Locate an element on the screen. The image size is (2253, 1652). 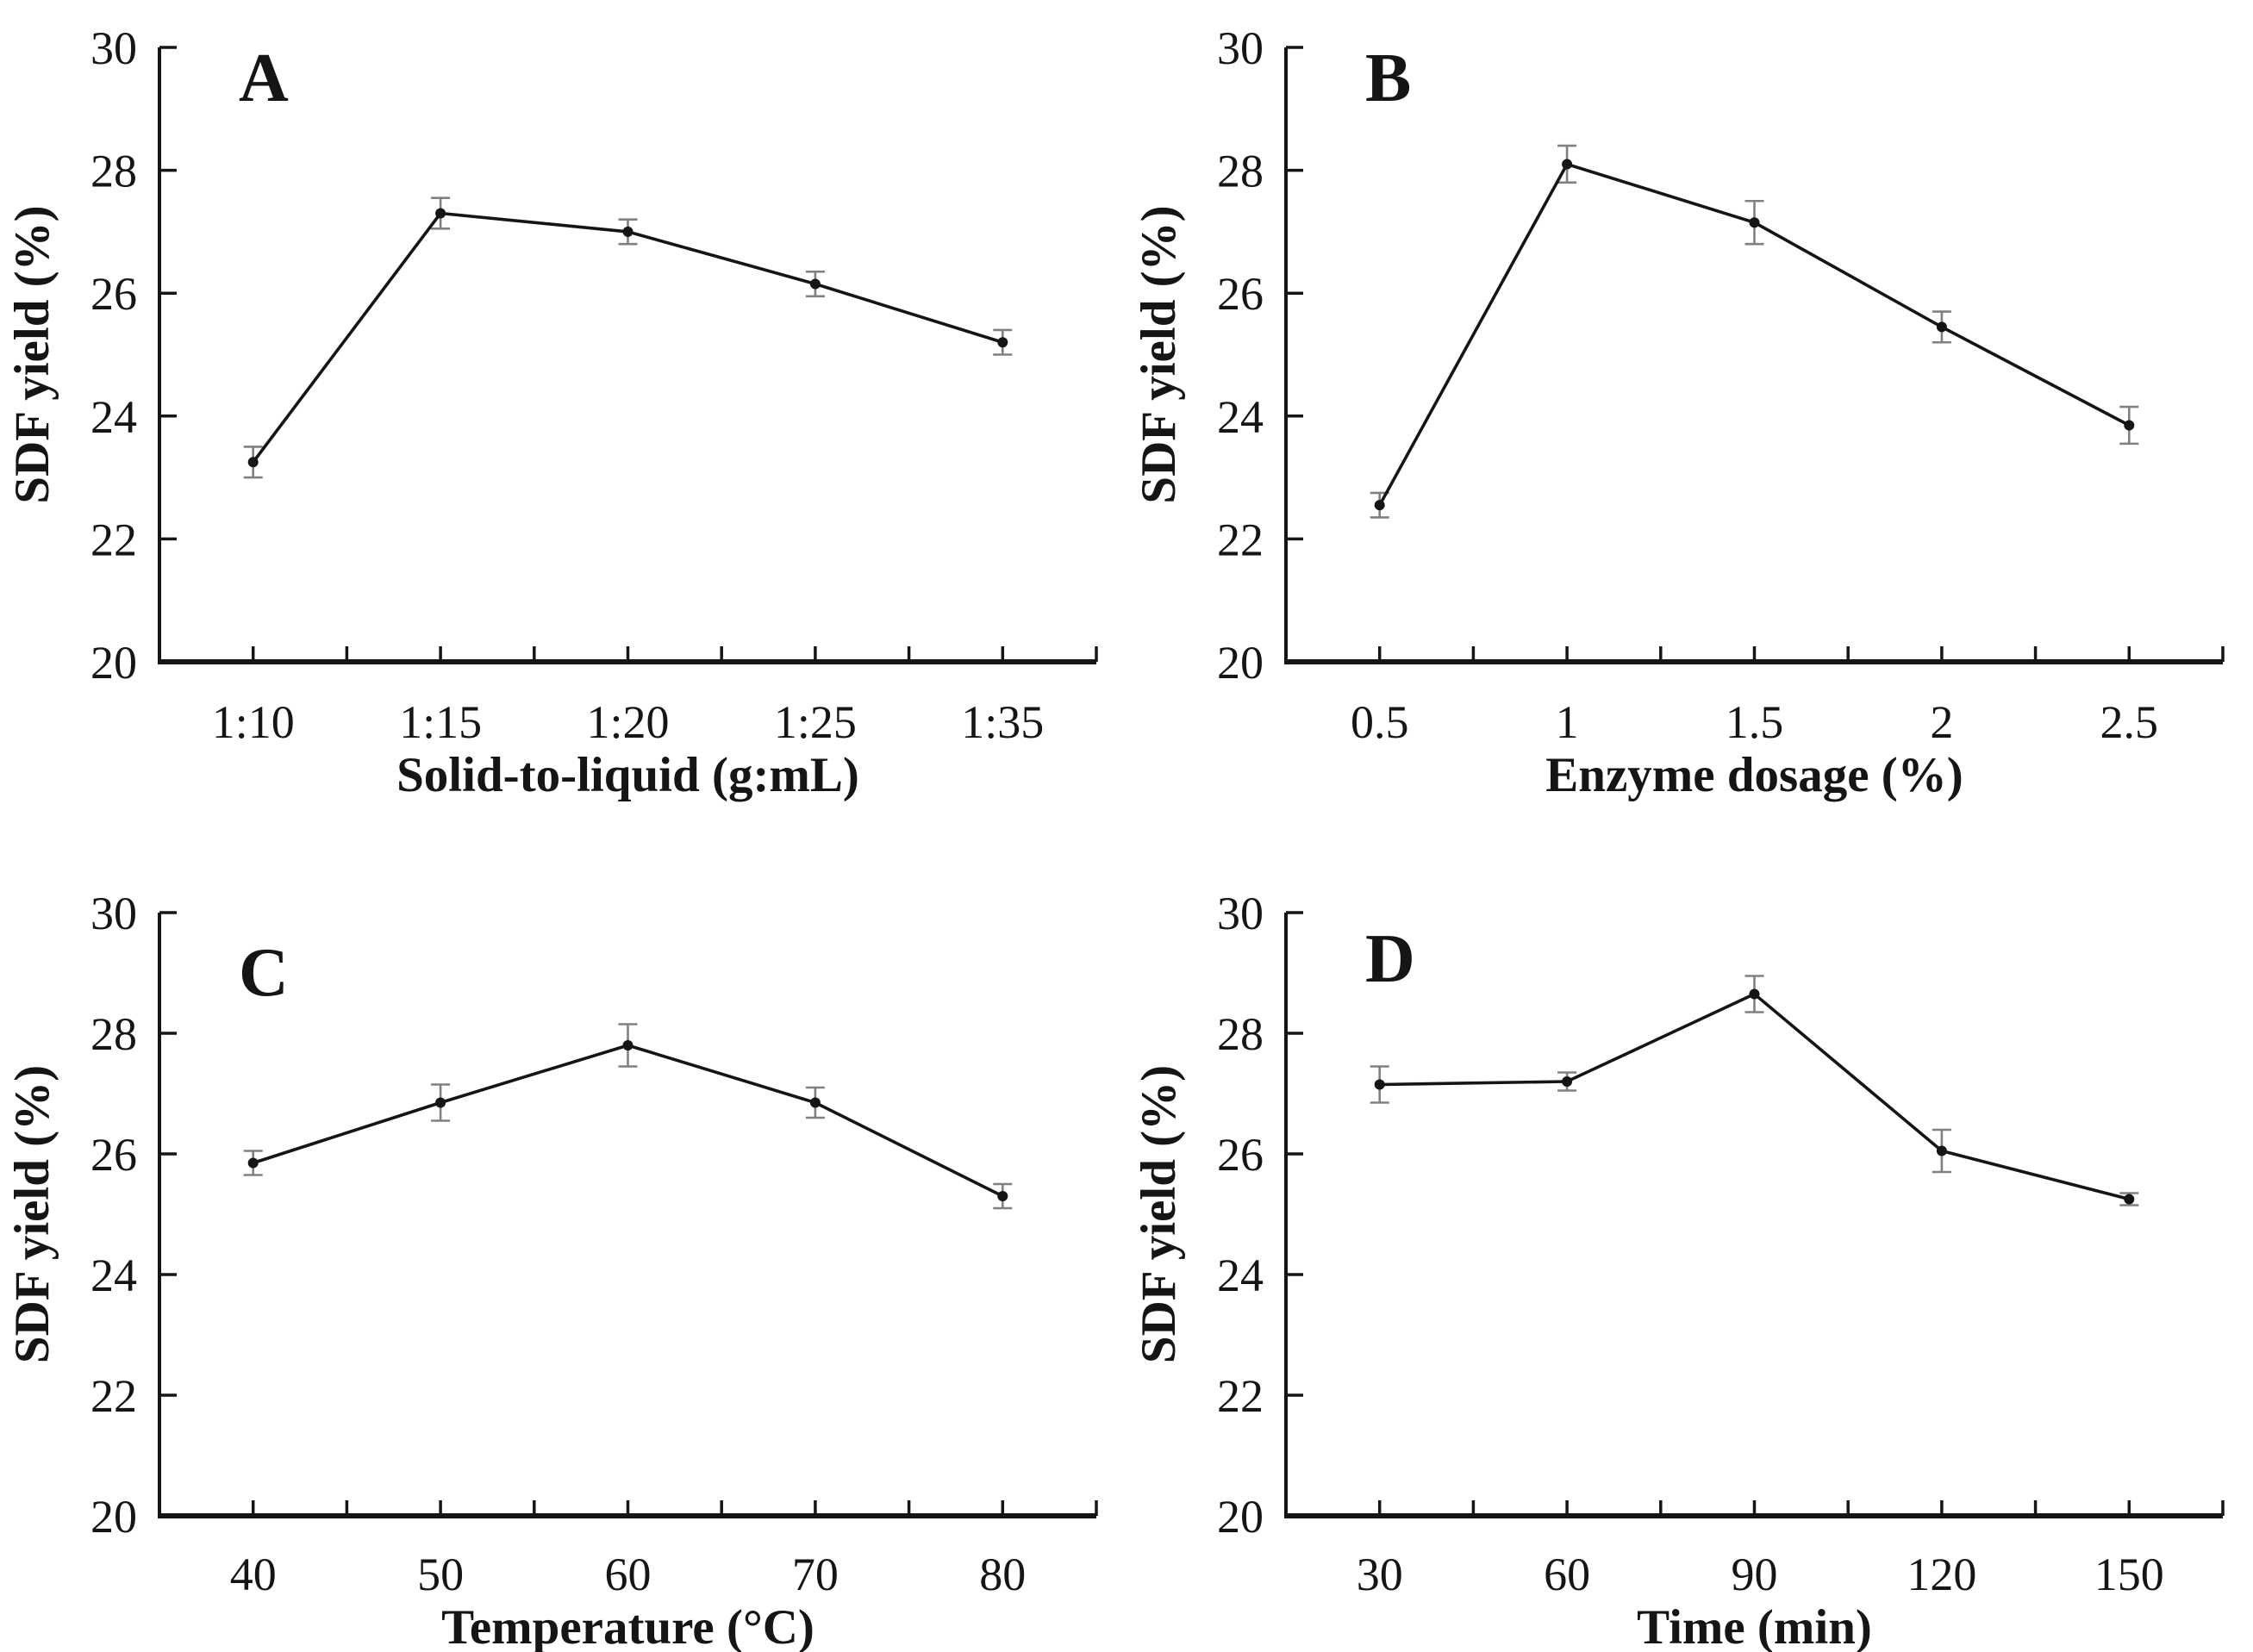
x-tick-label: 30 is located at coordinates (1380, 1574).